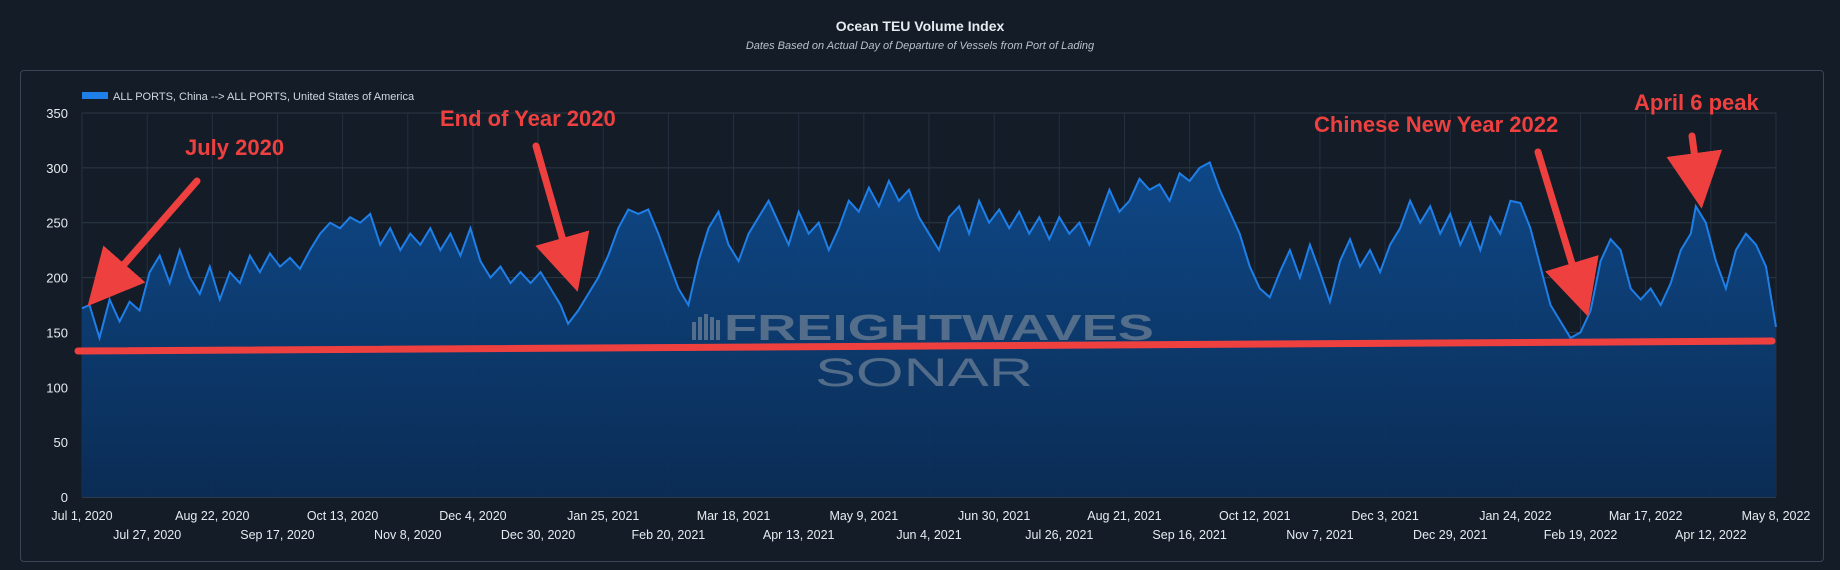  What do you see at coordinates (1124, 516) in the screenshot?
I see `x-tick-label: Aug 21, 2021` at bounding box center [1124, 516].